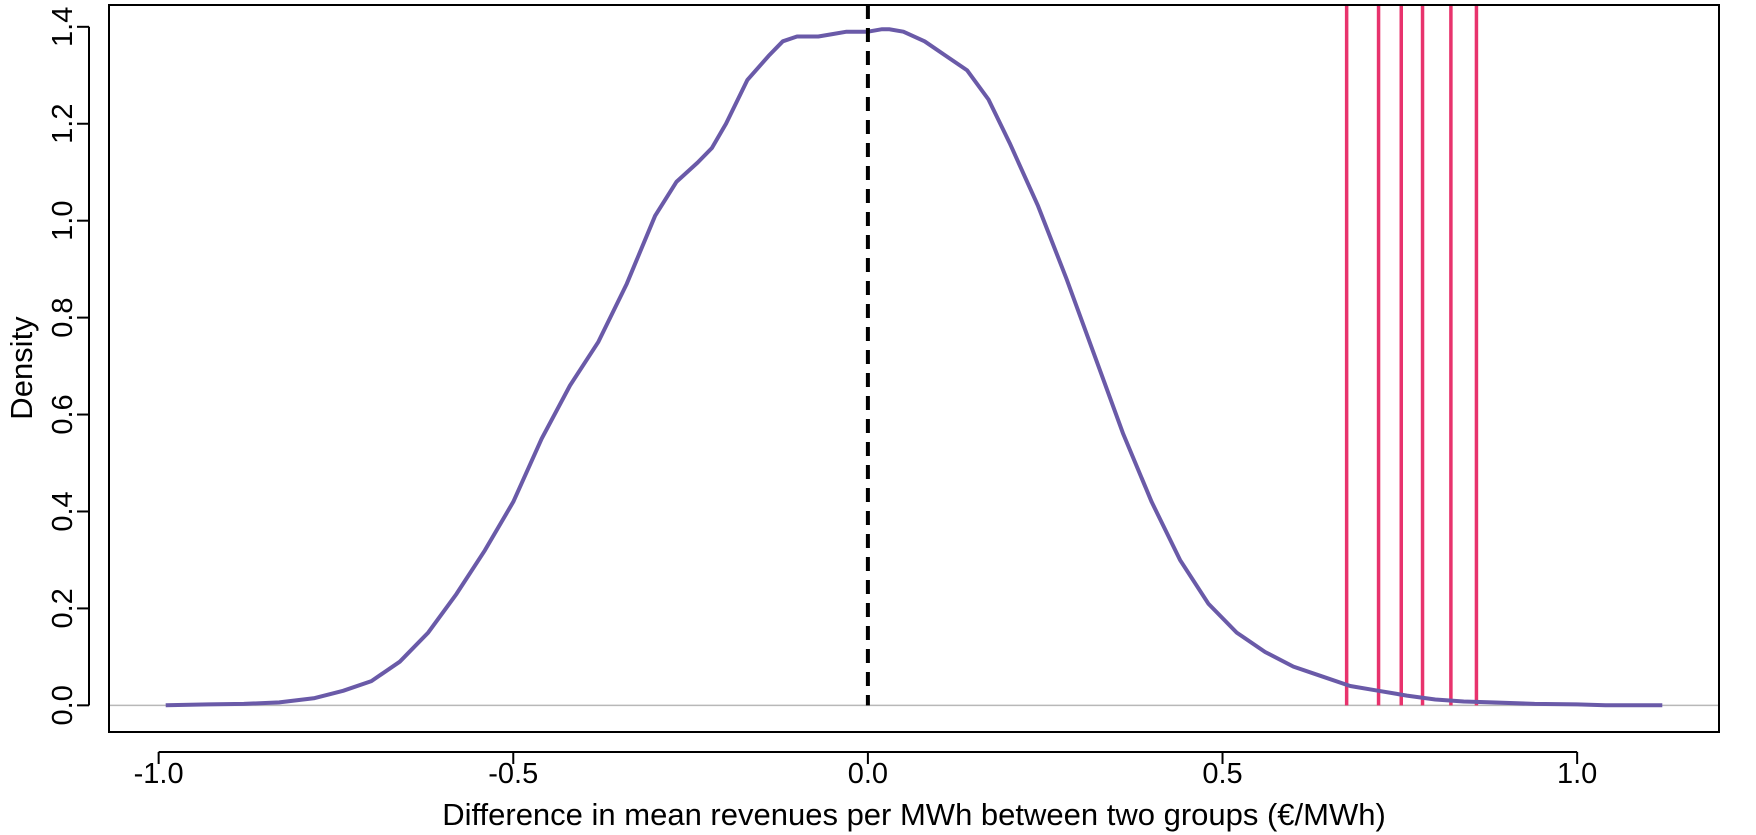 This screenshot has width=1756, height=835. Describe the element at coordinates (63, 317) in the screenshot. I see `y-tick-label: 0.8` at that location.